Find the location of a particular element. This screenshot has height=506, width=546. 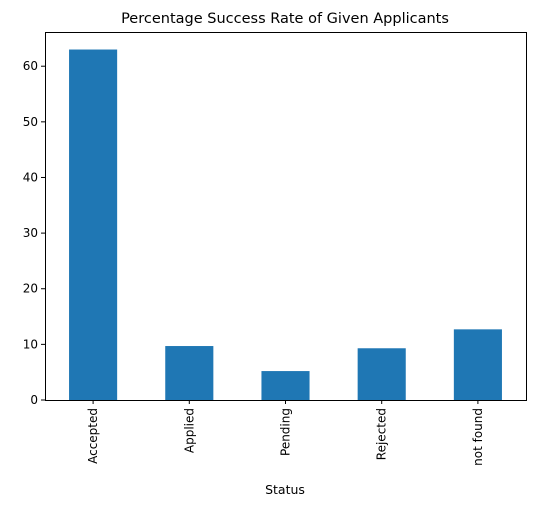

x-tick-label: Applied is located at coordinates (189, 430).